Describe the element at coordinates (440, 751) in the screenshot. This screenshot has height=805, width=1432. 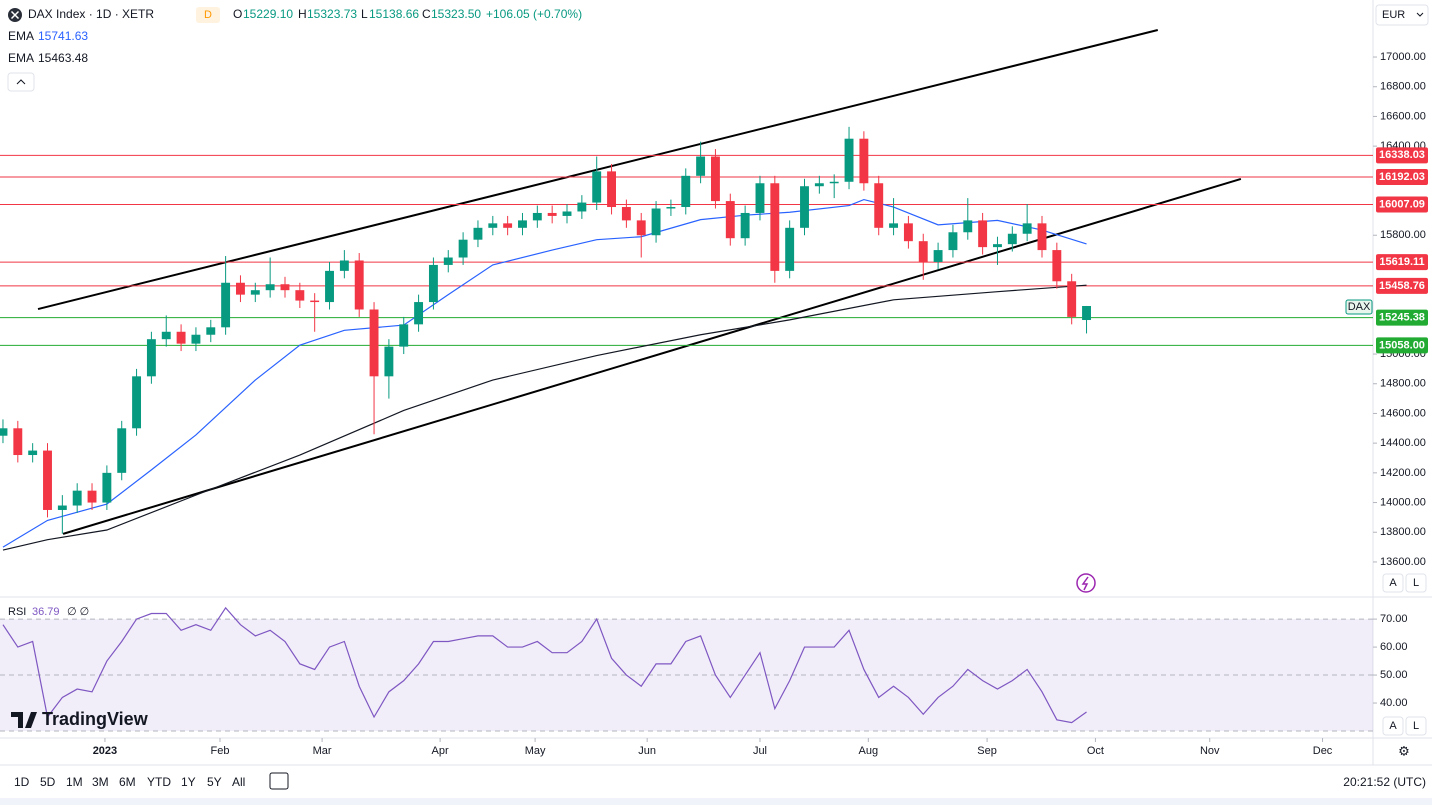
I see `x-tick-label: Apr` at that location.